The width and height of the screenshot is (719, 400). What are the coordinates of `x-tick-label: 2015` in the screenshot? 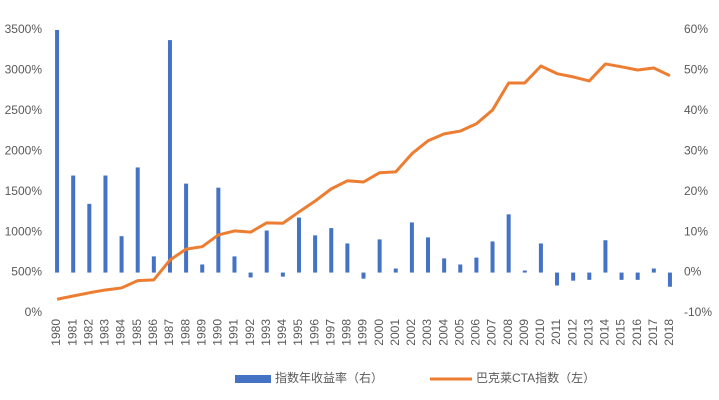 It's located at (621, 332).